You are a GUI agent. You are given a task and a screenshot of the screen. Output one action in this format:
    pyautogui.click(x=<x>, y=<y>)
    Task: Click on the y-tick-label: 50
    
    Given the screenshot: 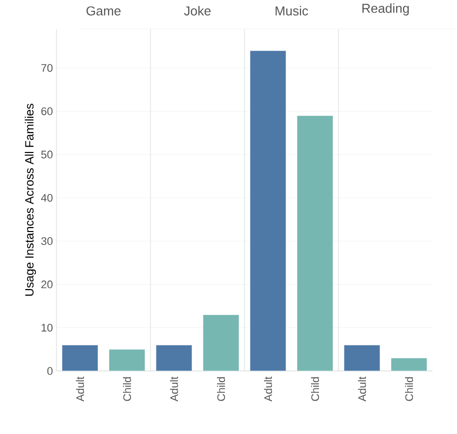 What is the action you would take?
    pyautogui.click(x=47, y=154)
    